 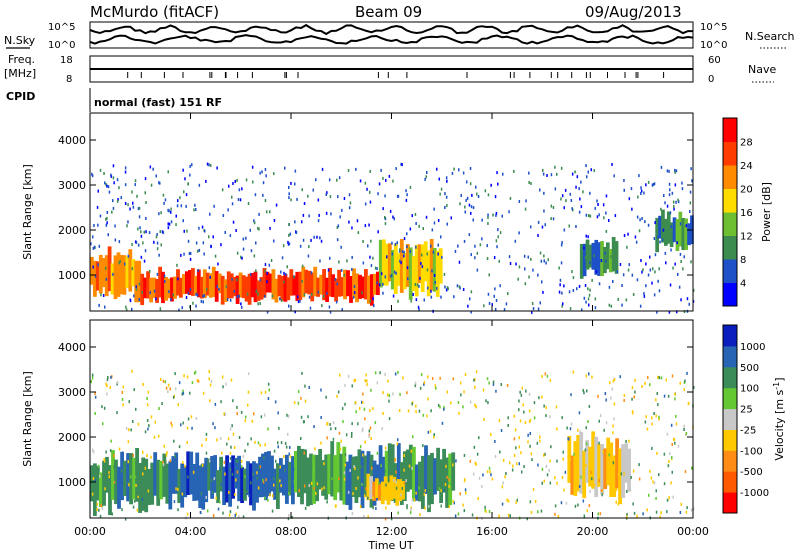 What do you see at coordinates (751, 451) in the screenshot?
I see `colorbar-tick-label: -100` at bounding box center [751, 451].